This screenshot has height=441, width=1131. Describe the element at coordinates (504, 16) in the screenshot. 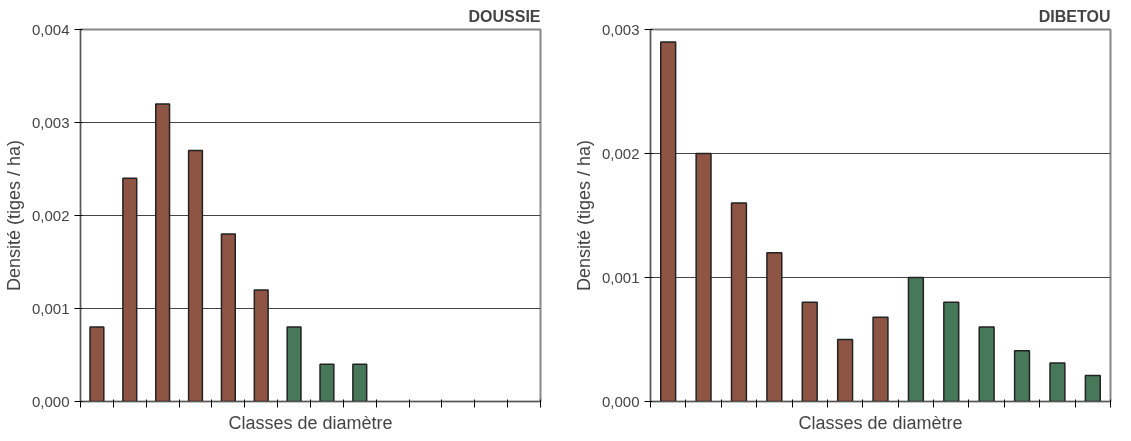

I see `chart-title: DOUSSIE` at that location.